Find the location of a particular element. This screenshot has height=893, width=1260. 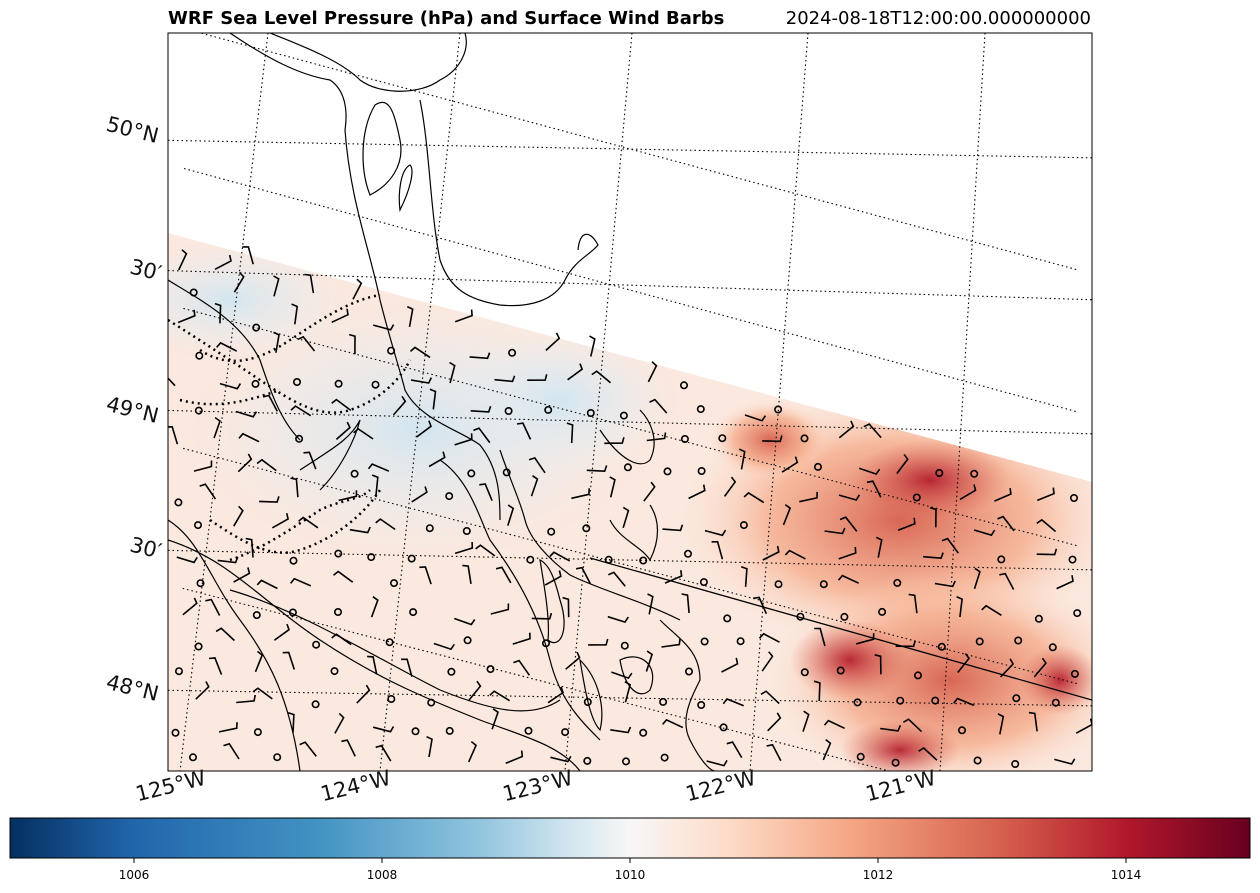

colorbar-tick-1014: 1014 is located at coordinates (1126, 875).